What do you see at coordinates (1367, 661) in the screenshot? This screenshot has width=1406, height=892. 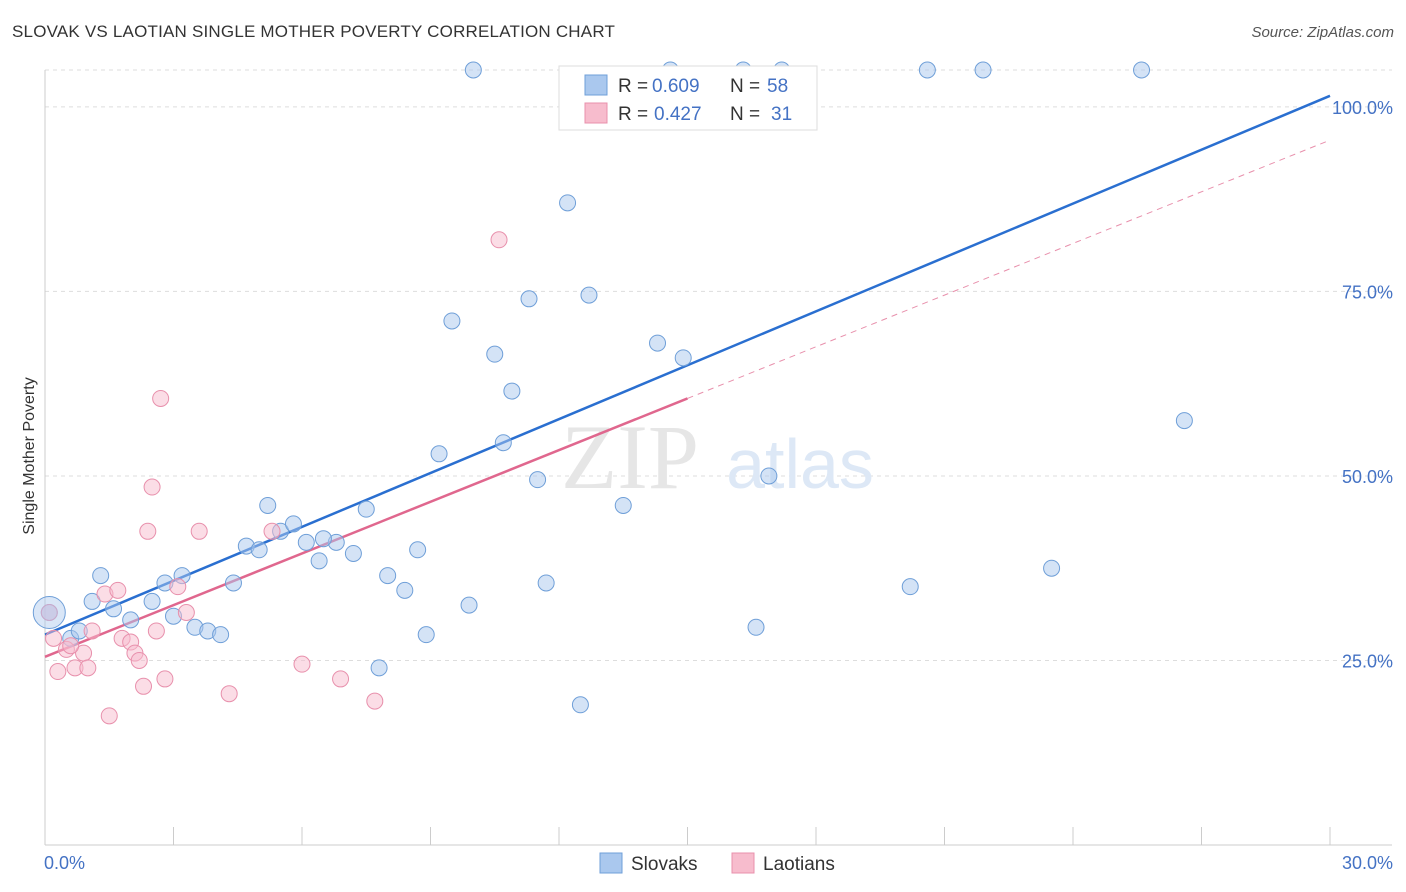 I see `y-tick-label: 25.0%` at bounding box center [1367, 661].